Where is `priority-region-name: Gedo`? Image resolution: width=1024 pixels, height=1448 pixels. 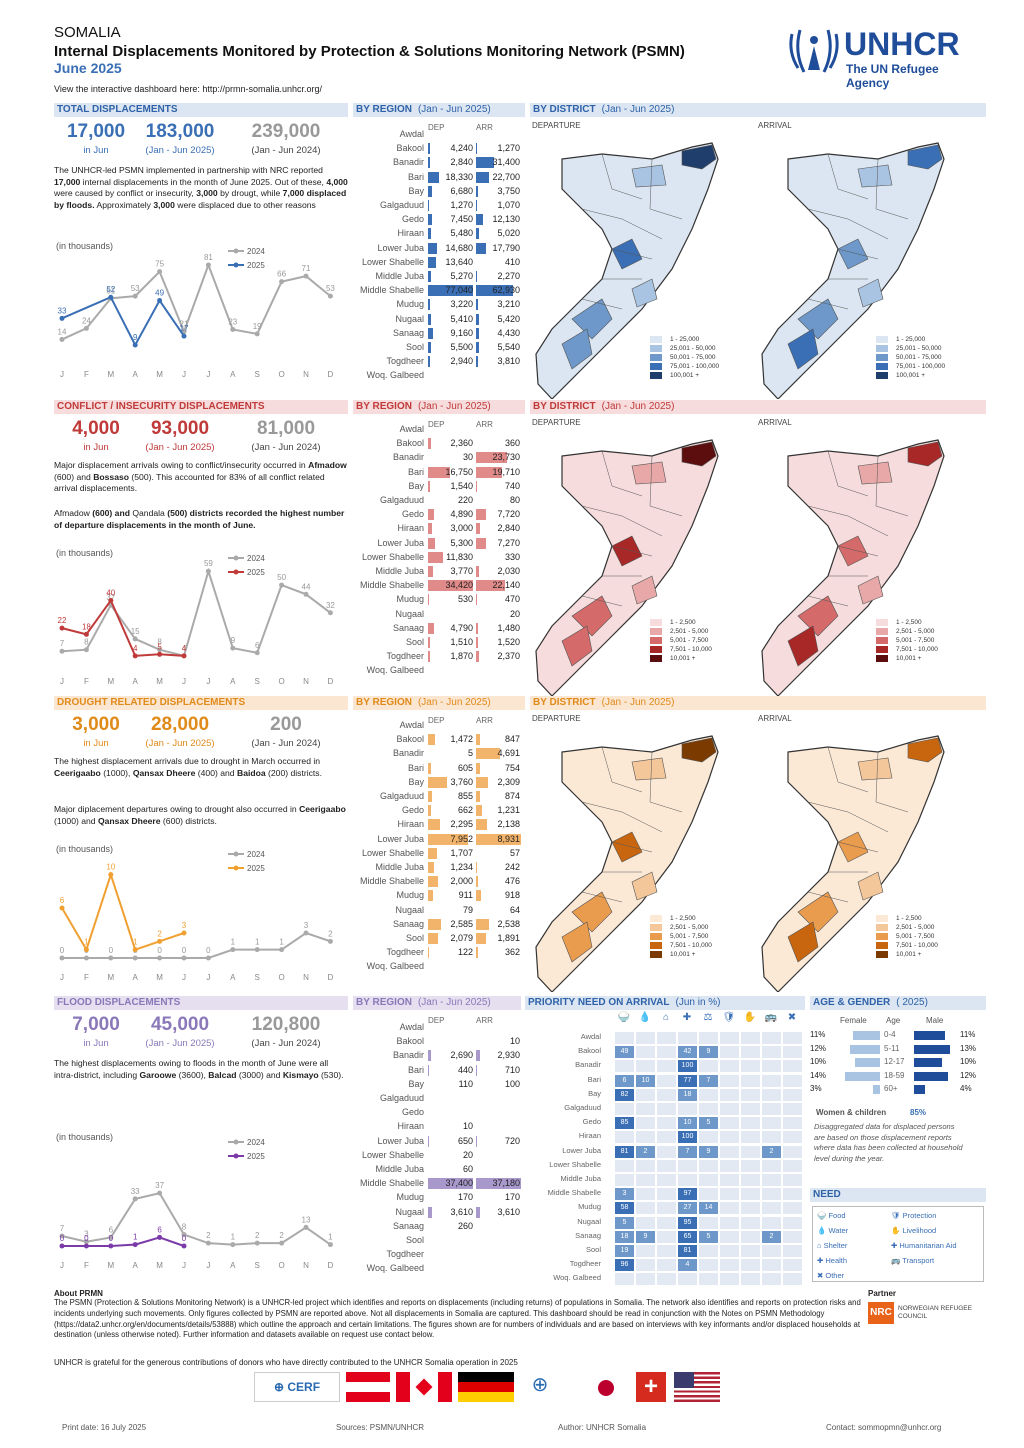 priority-region-name: Gedo is located at coordinates (591, 1122).